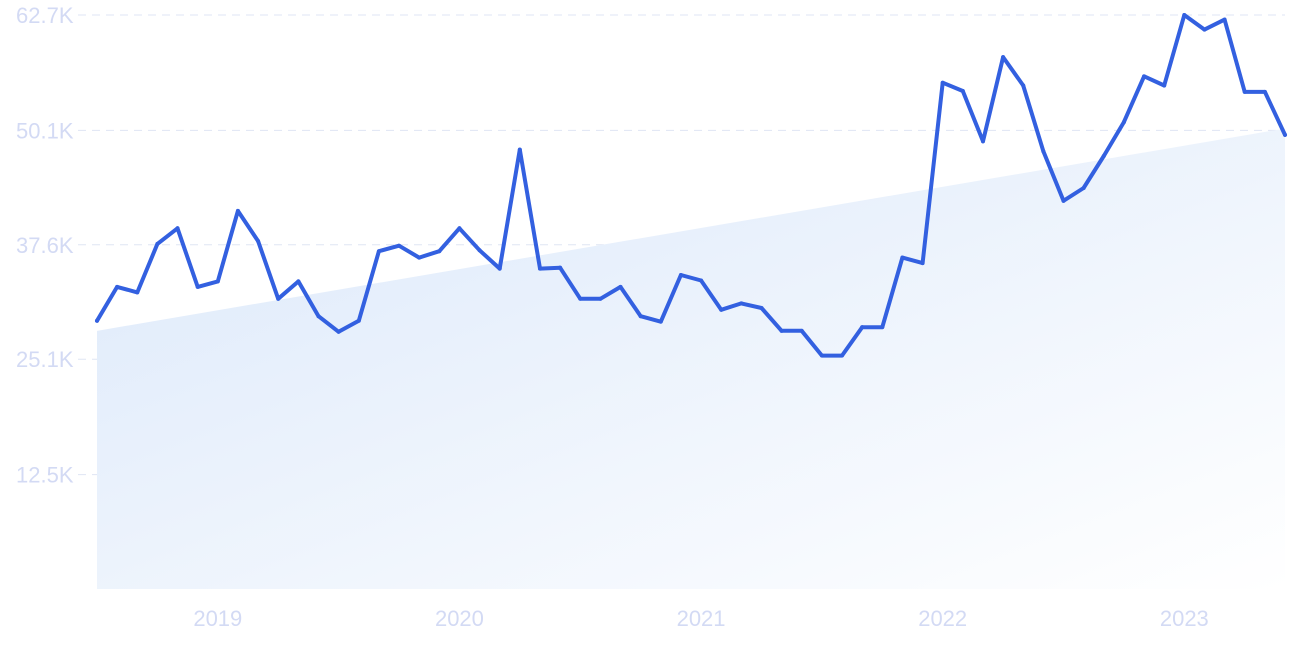 This screenshot has height=645, width=1290. What do you see at coordinates (45, 15) in the screenshot?
I see `y-tick-label: 62.7K` at bounding box center [45, 15].